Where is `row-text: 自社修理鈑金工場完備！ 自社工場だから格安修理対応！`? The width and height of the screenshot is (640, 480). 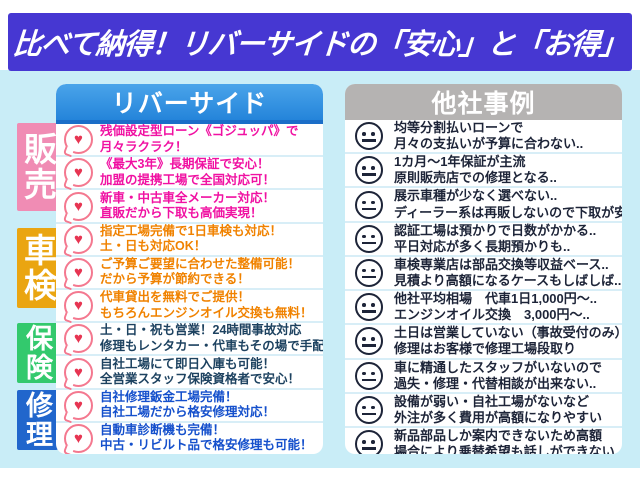
row-text: 自社修理鈑金工場完備！ 自社工場だから格安修理対応！ is located at coordinates (187, 405).